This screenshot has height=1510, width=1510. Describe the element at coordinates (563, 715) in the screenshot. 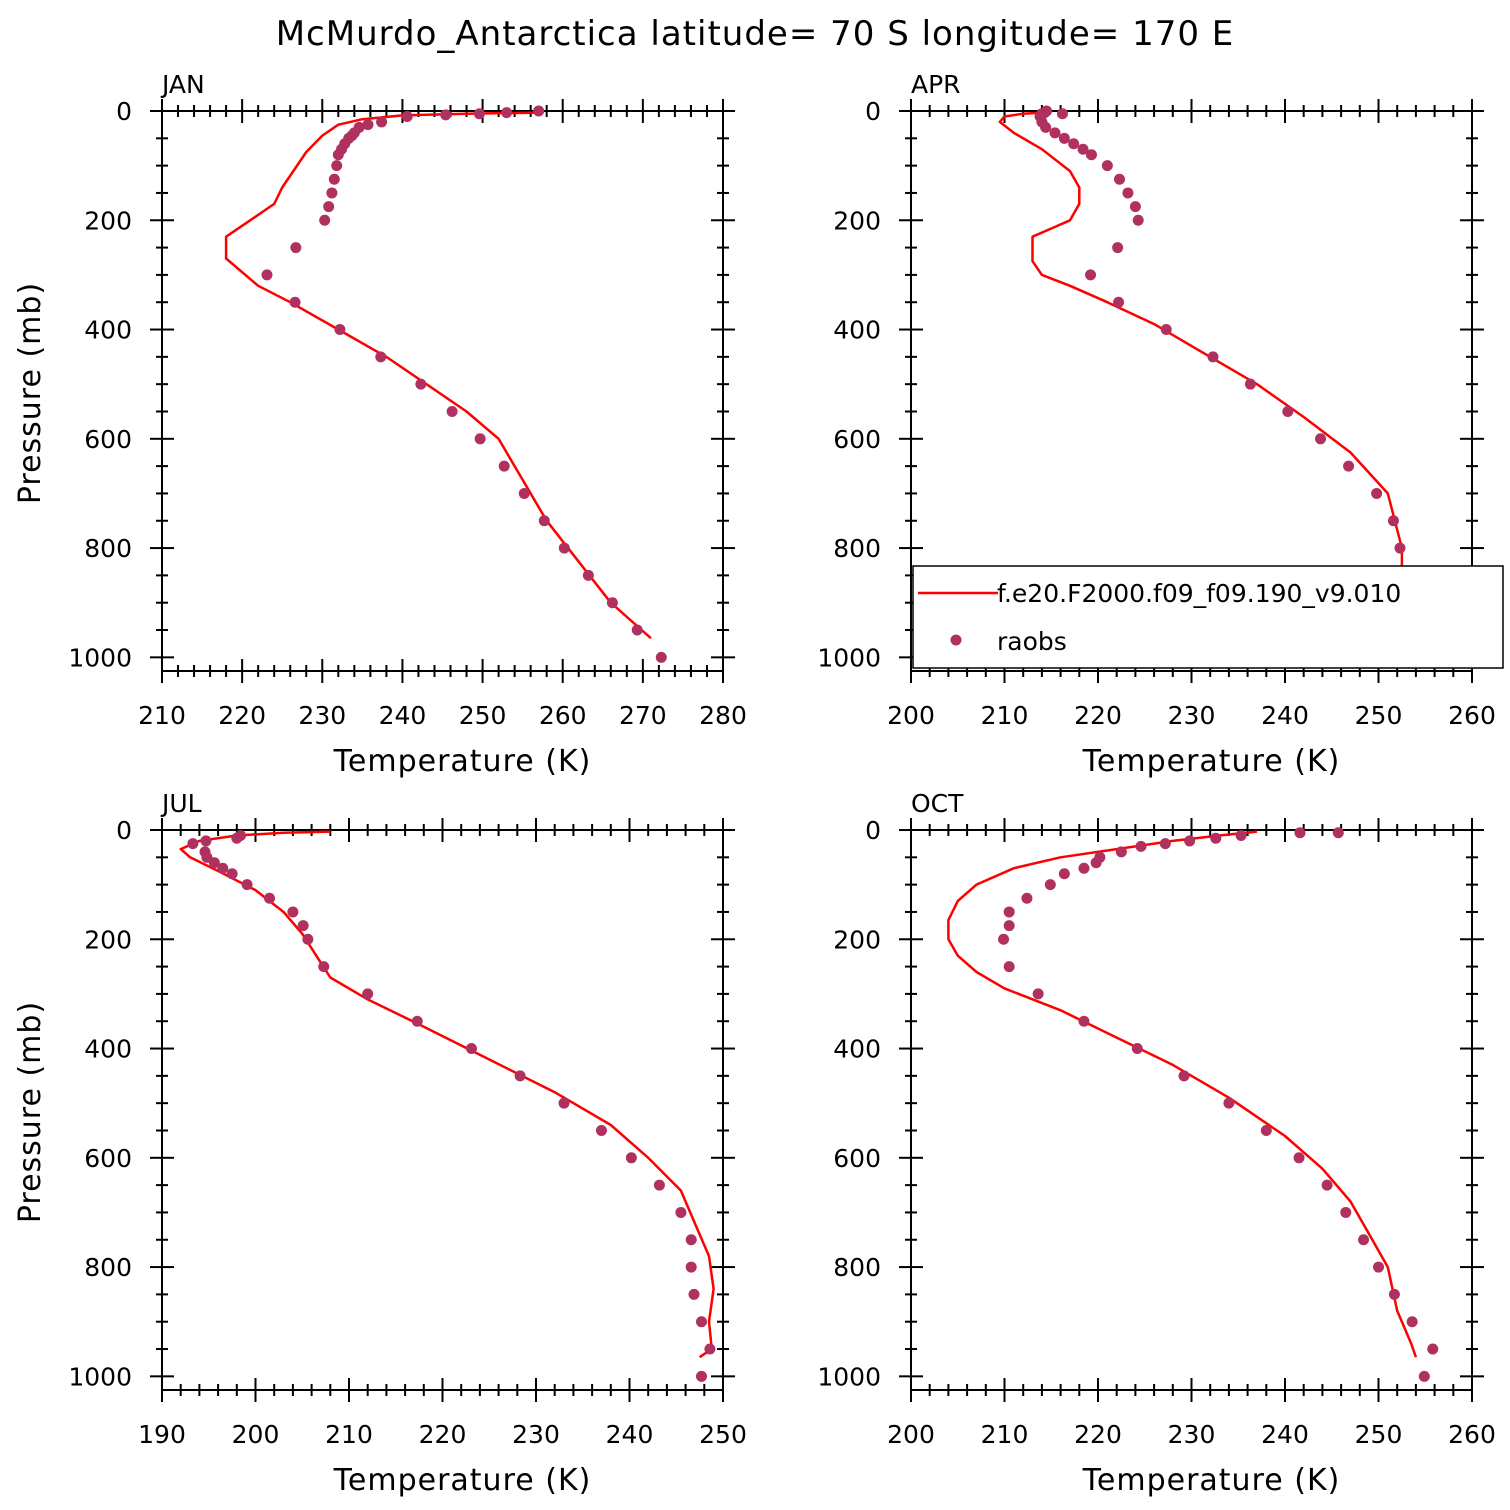

I see `x-tick-label: 260` at that location.